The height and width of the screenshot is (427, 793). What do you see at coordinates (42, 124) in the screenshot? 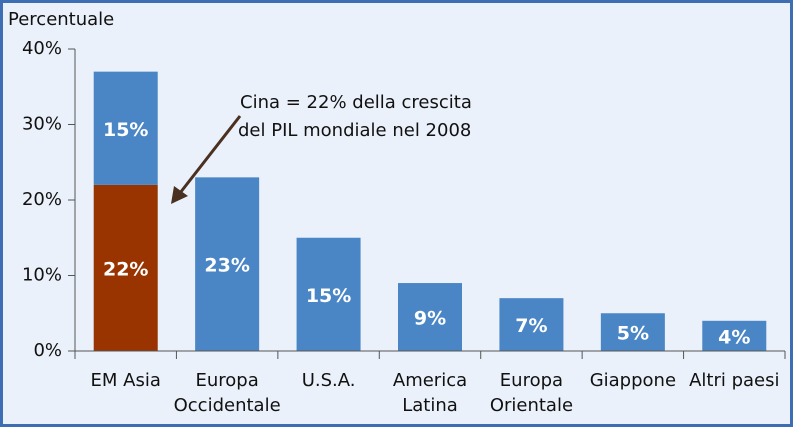
I see `y-tick-label: 30%` at bounding box center [42, 124].